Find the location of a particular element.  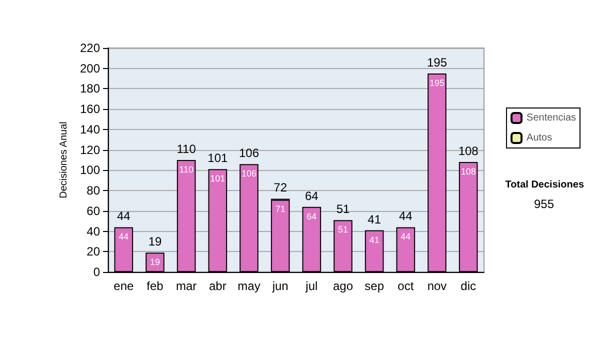

y-tick-label: 20 is located at coordinates (93, 251).